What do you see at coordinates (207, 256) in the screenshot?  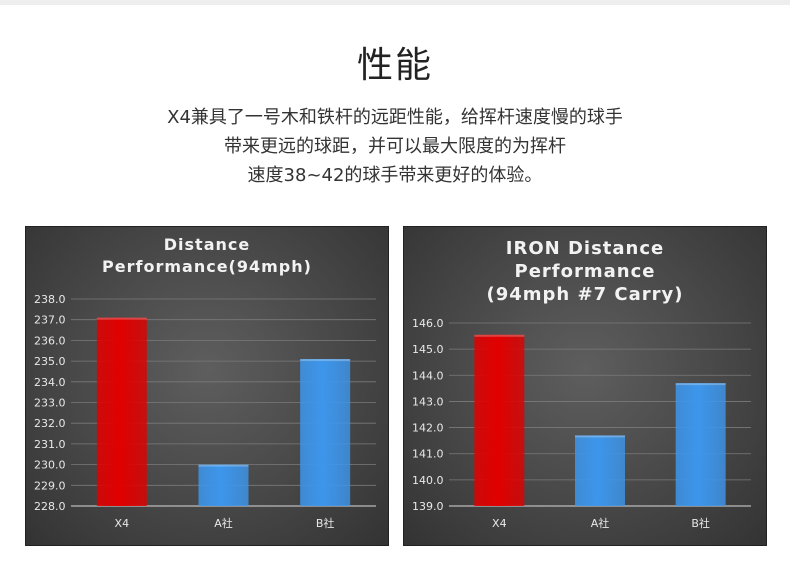 I see `chart-title: Distance Performance(94mph)` at bounding box center [207, 256].